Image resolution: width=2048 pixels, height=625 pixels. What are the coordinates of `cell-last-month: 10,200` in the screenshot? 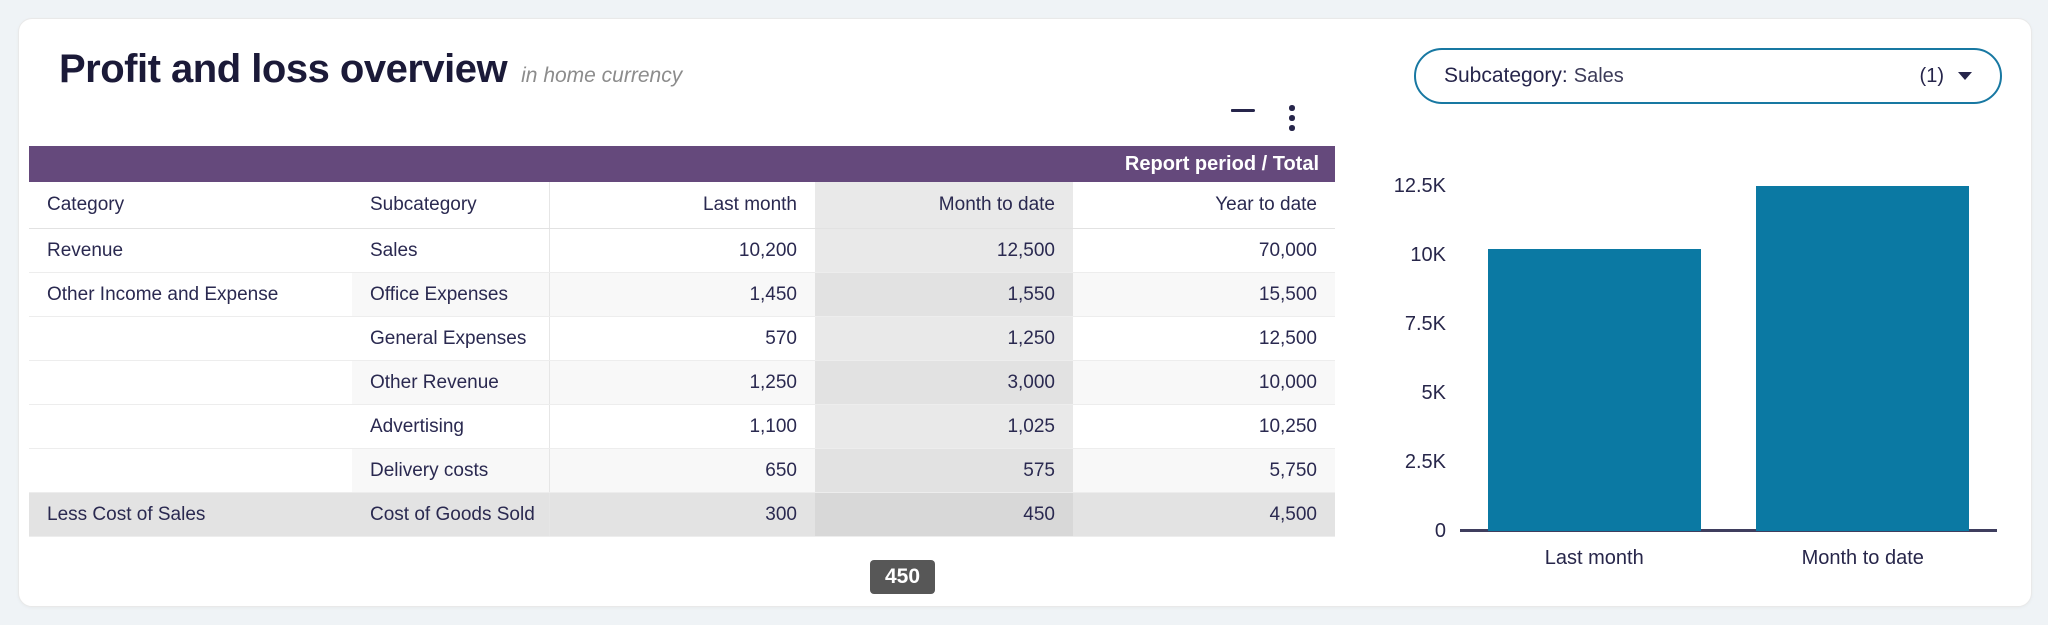 It's located at (682, 250).